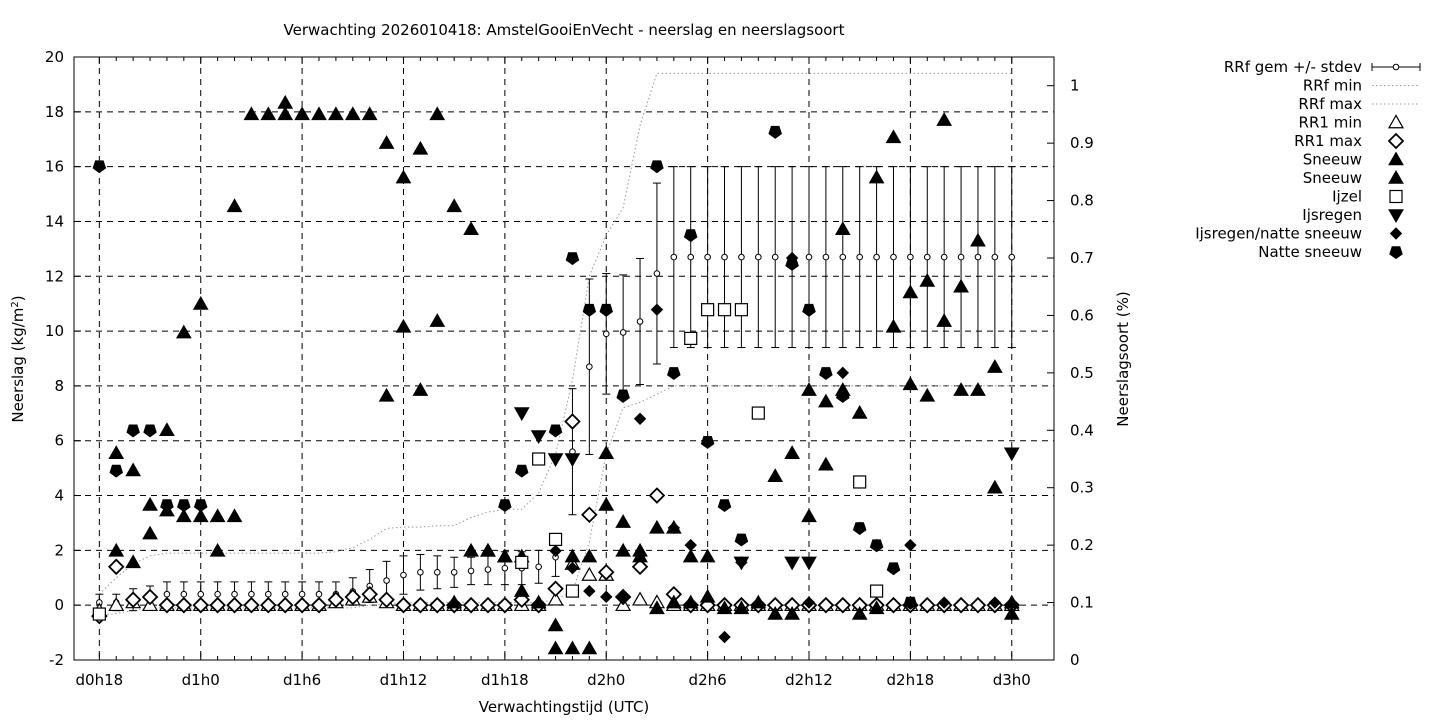 Image resolution: width=1440 pixels, height=720 pixels. Describe the element at coordinates (18, 365) in the screenshot. I see `y-axis-label-main: Neerslag (kg/m` at that location.